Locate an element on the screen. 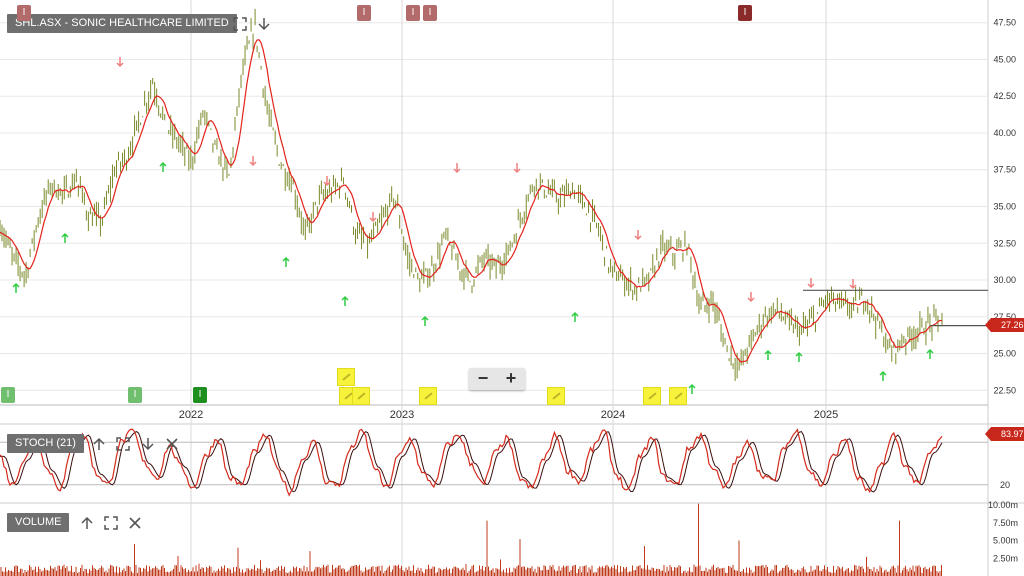 The width and height of the screenshot is (1024, 576). x-tick-label: 2025 is located at coordinates (826, 415).